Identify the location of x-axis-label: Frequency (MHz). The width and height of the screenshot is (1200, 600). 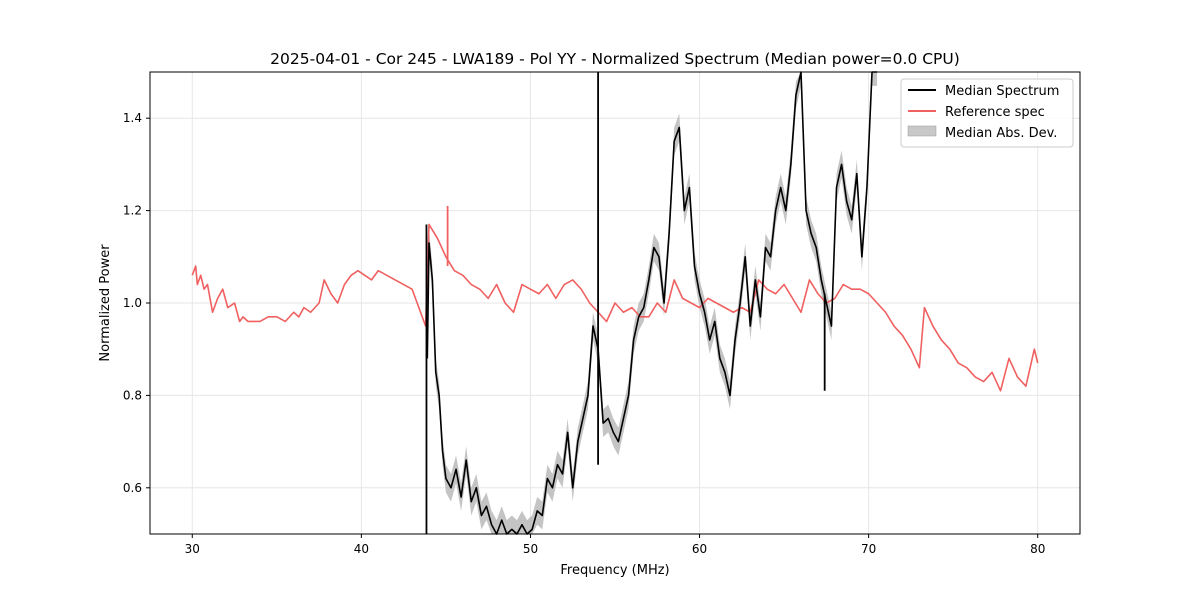
(614, 570).